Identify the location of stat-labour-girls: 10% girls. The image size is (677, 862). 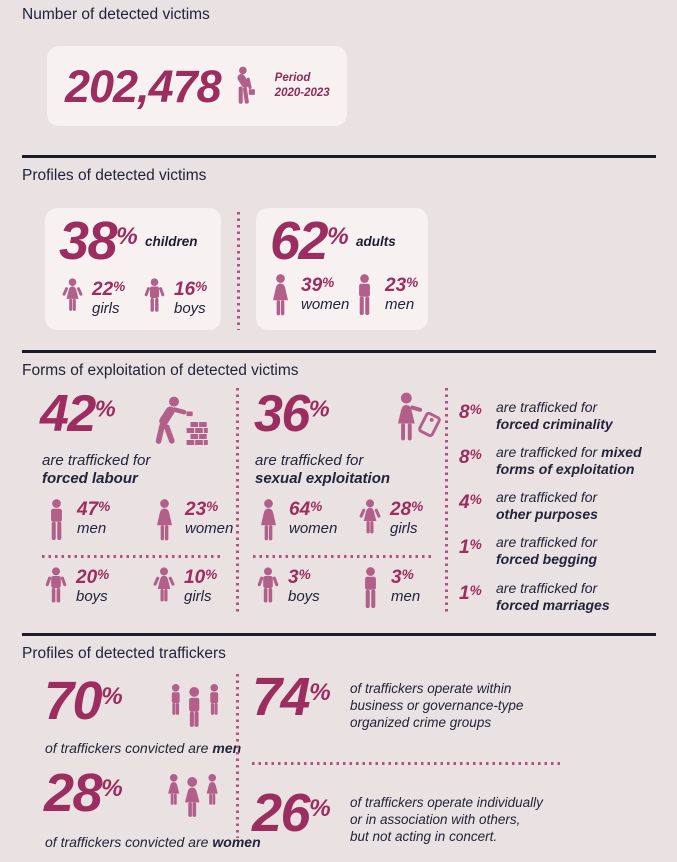
(184, 587).